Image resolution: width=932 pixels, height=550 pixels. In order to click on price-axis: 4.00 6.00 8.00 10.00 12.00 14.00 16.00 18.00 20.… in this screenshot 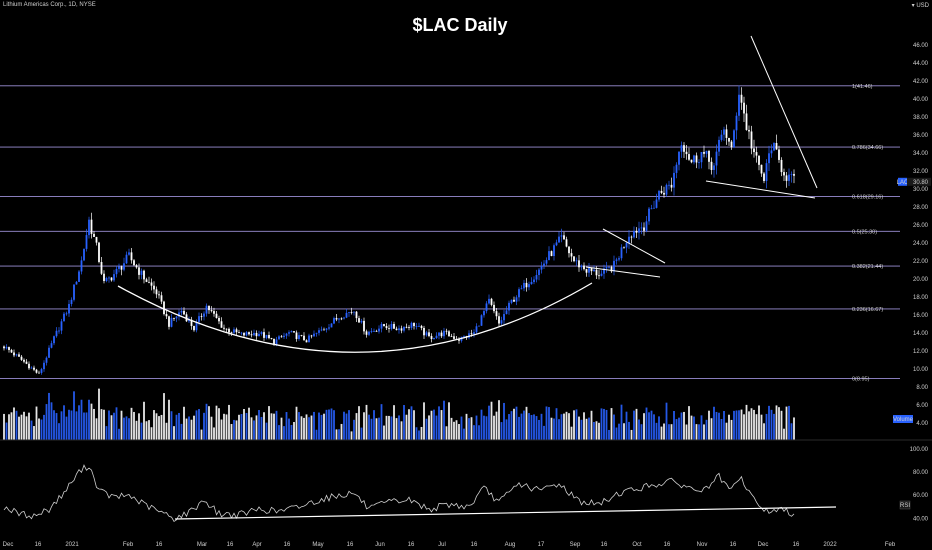, I will do `click(912, 235)`.